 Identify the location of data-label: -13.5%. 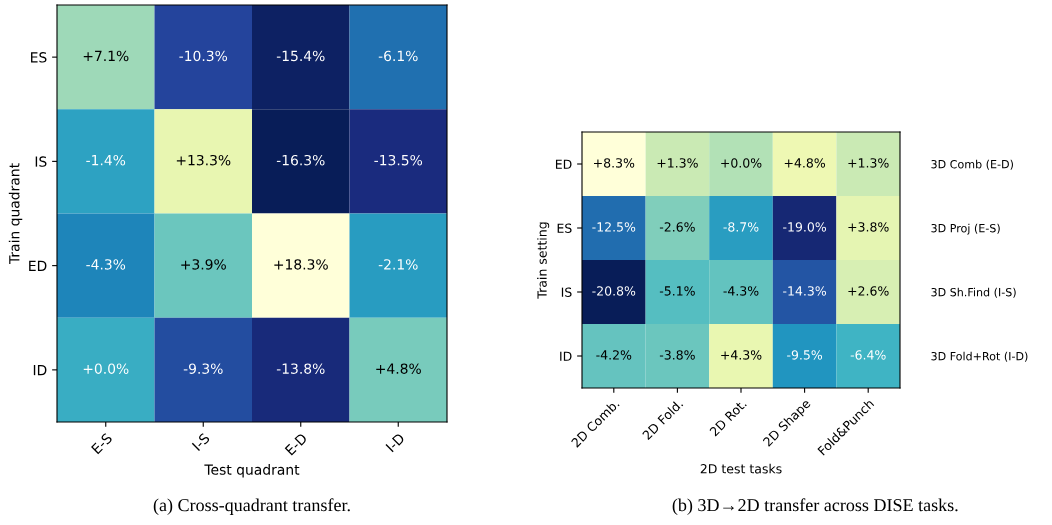
(398, 160).